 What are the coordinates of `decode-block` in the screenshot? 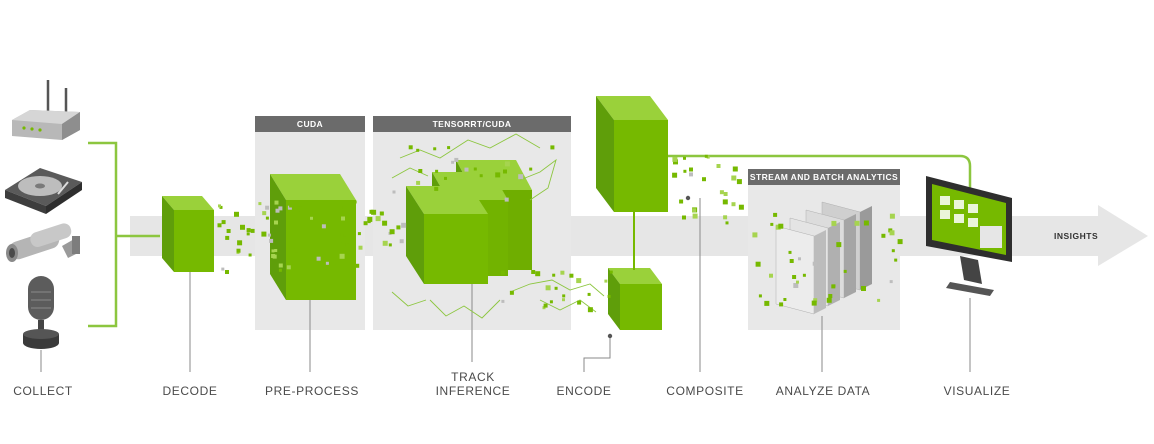 It's located at (188, 234).